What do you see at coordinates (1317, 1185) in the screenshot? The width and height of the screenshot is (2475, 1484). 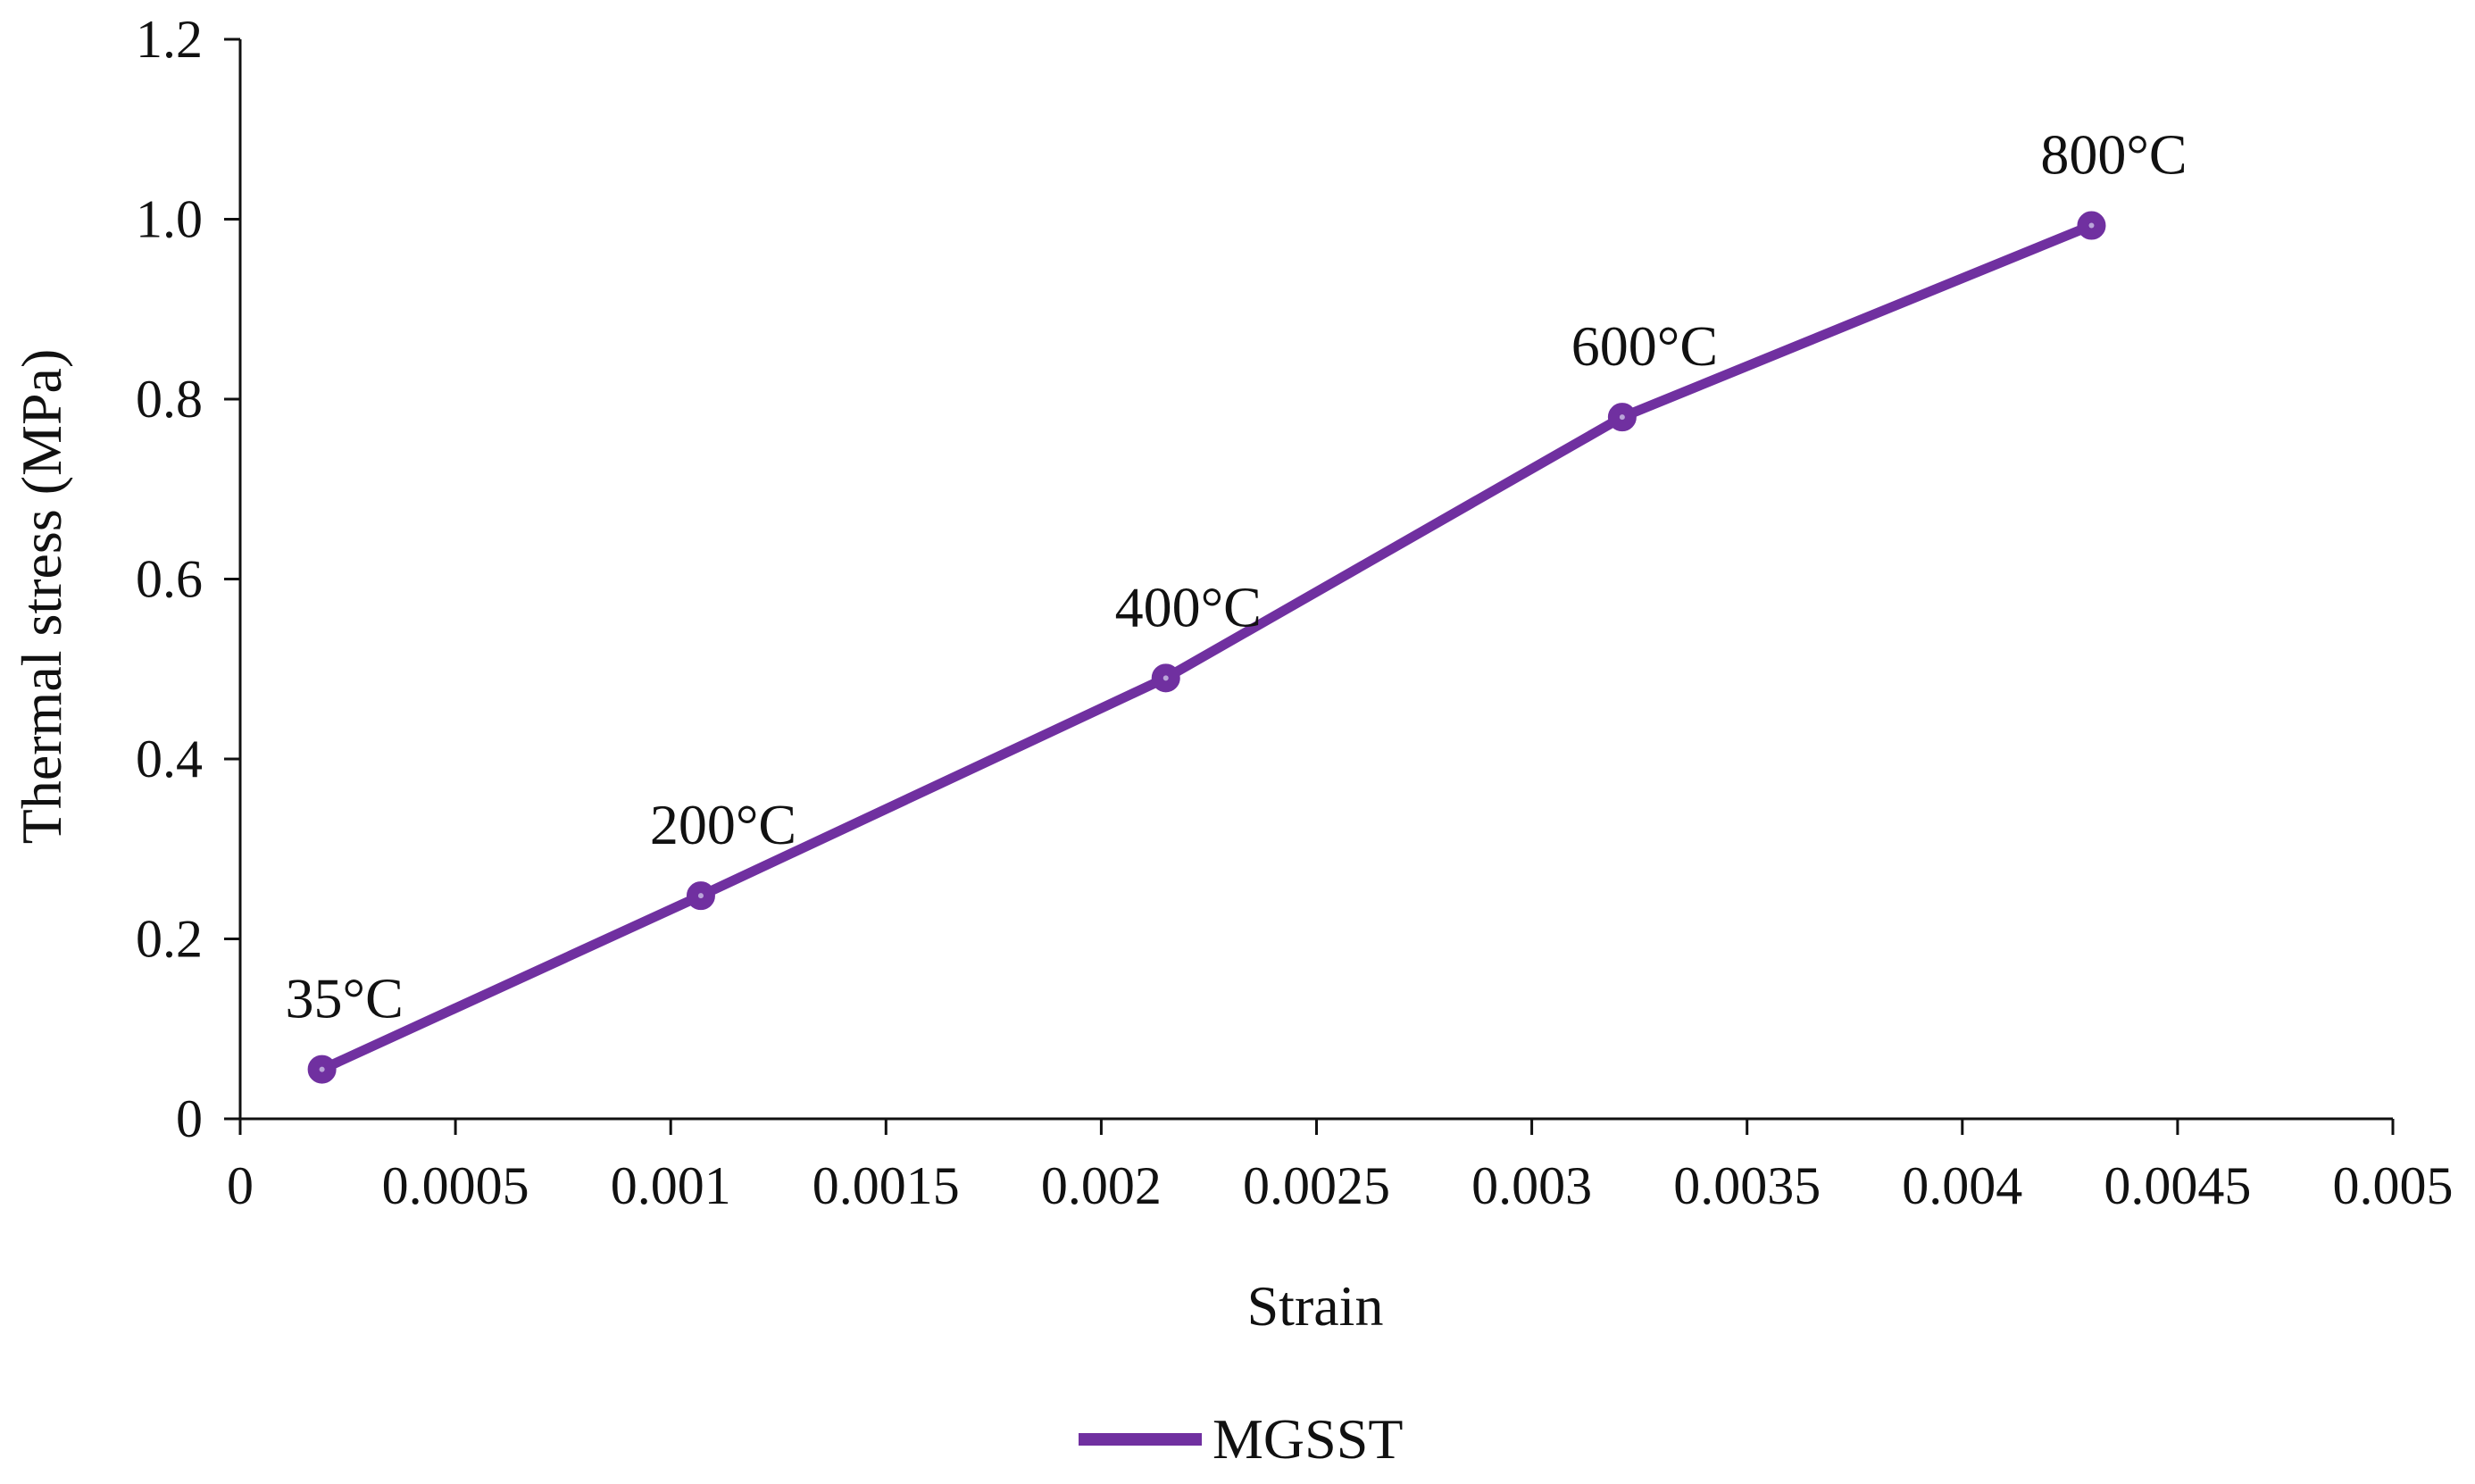 I see `x-tick-label: 0.0025` at bounding box center [1317, 1185].